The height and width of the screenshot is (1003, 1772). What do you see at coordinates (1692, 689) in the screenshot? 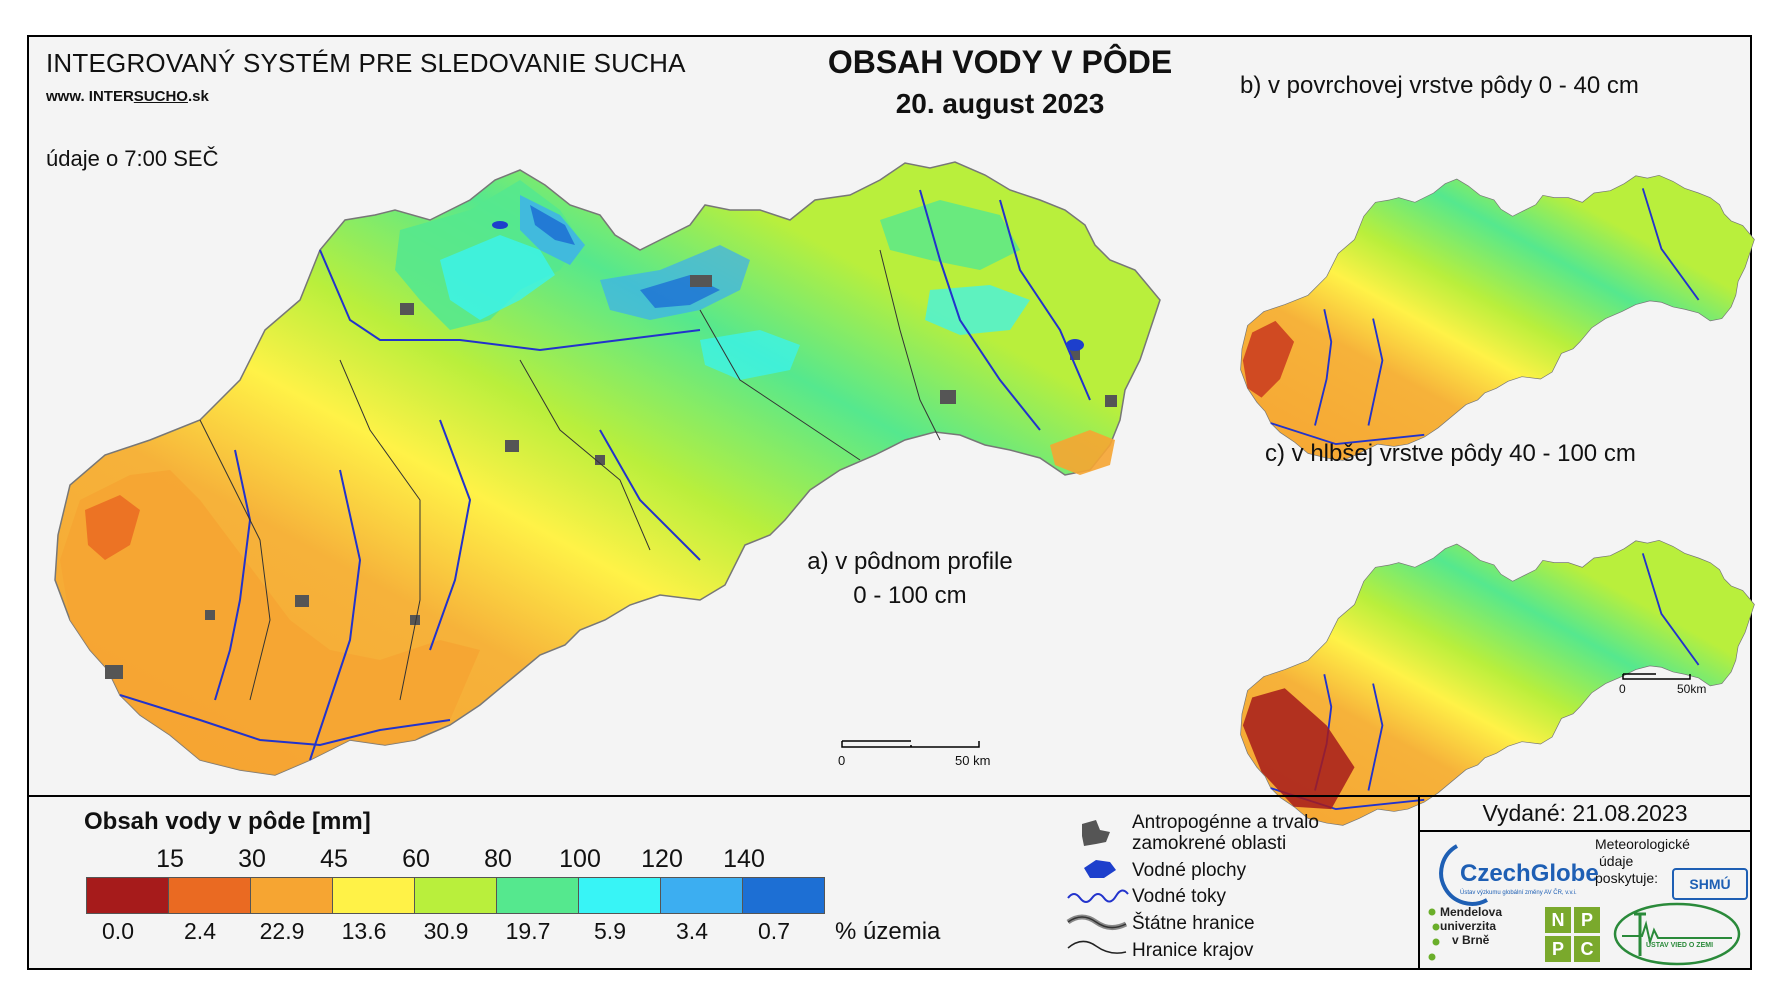
I see `small-scale-end: 50km` at bounding box center [1692, 689].